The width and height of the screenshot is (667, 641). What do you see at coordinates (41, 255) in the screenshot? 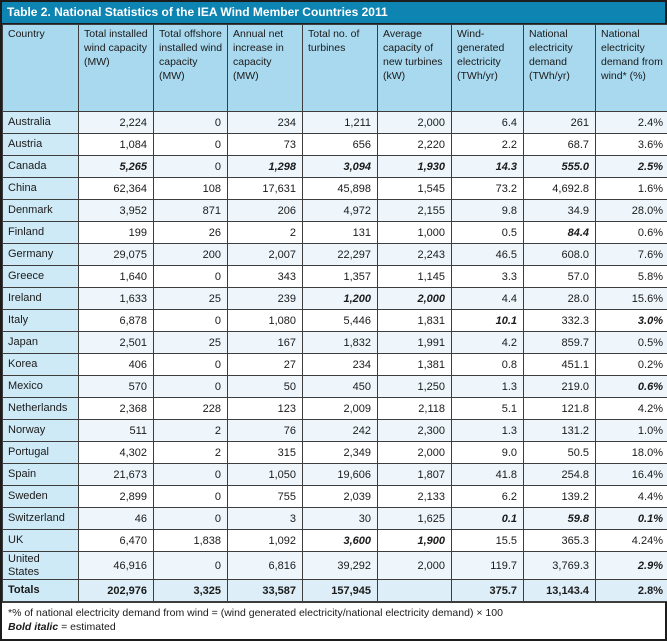
I see `country-cell: Germany` at bounding box center [41, 255].